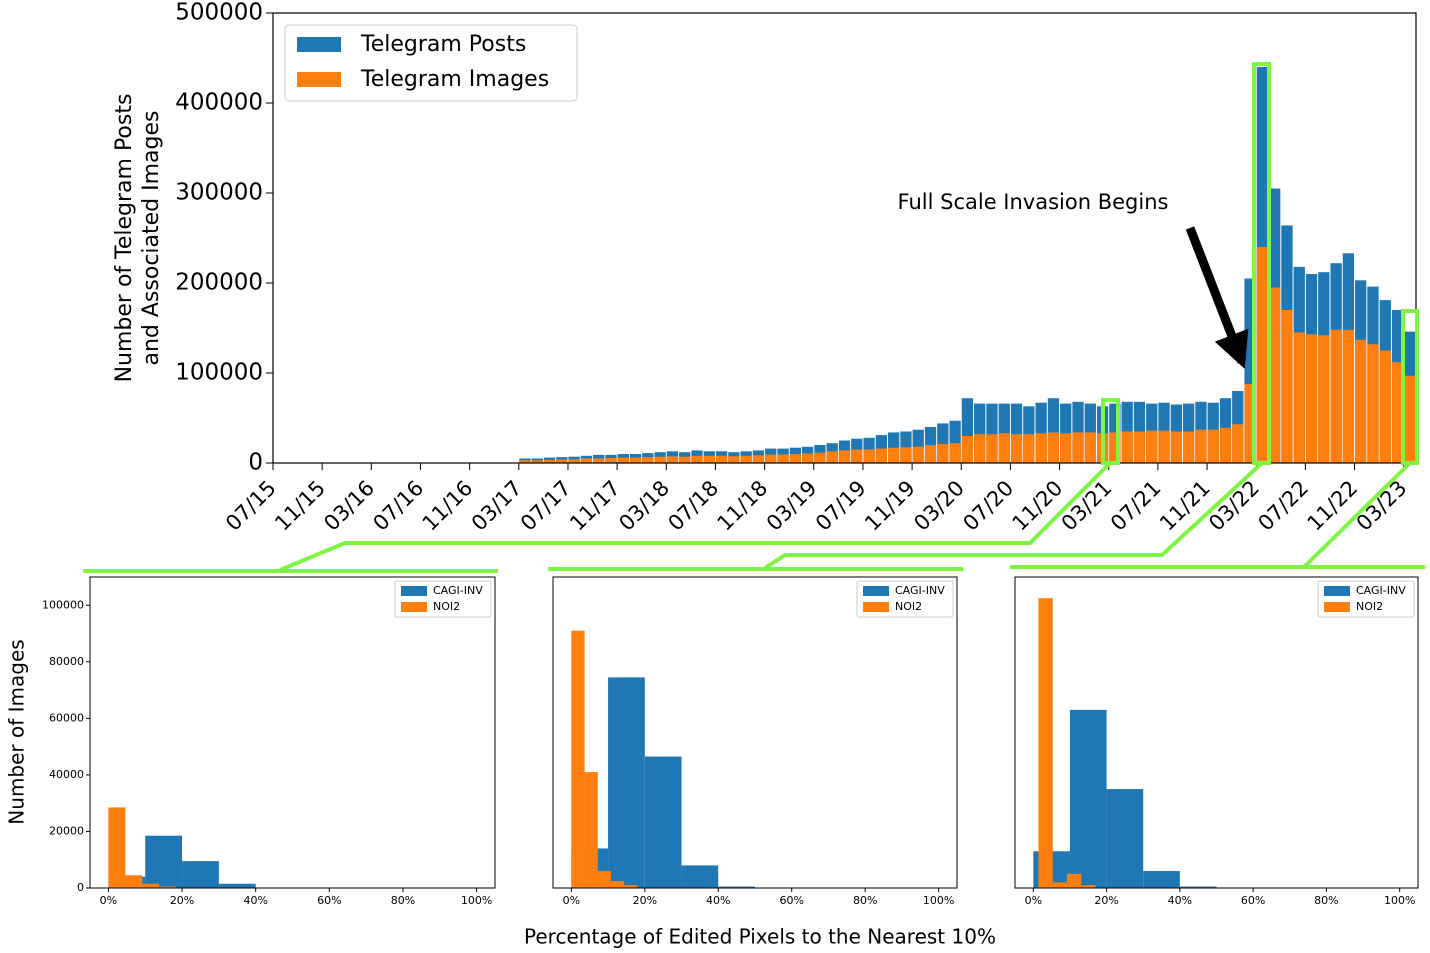 This screenshot has width=1430, height=953. Describe the element at coordinates (251, 506) in the screenshot. I see `x-tick-label: 07/15` at that location.